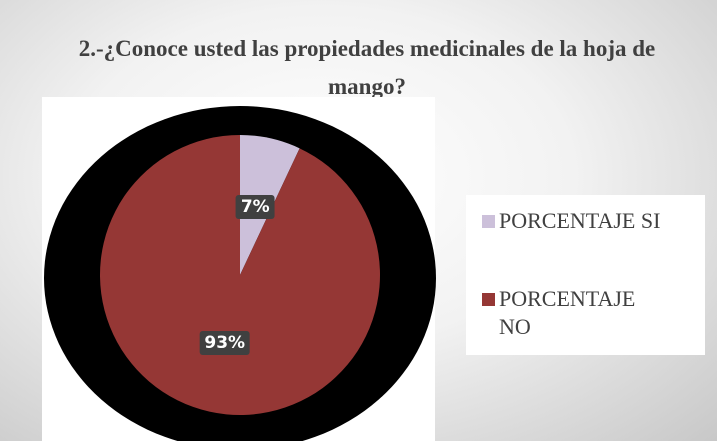  Describe the element at coordinates (585, 275) in the screenshot. I see `legend: PORCENTAJE SI PORCENTAJE NO` at that location.